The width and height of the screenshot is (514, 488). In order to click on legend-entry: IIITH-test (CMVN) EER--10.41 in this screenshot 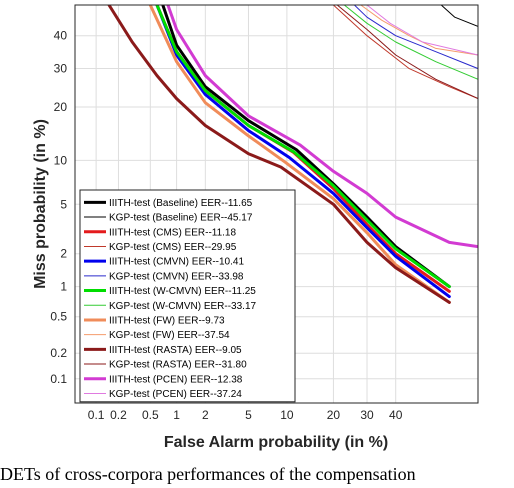, I will do `click(176, 262)`.